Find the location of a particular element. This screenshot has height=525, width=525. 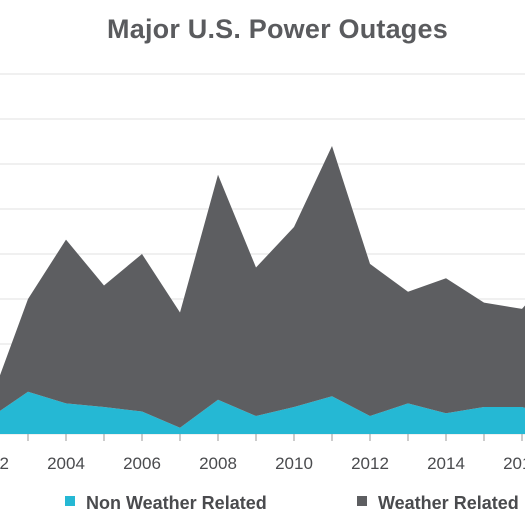

x-tick-label: 2012 is located at coordinates (370, 463).